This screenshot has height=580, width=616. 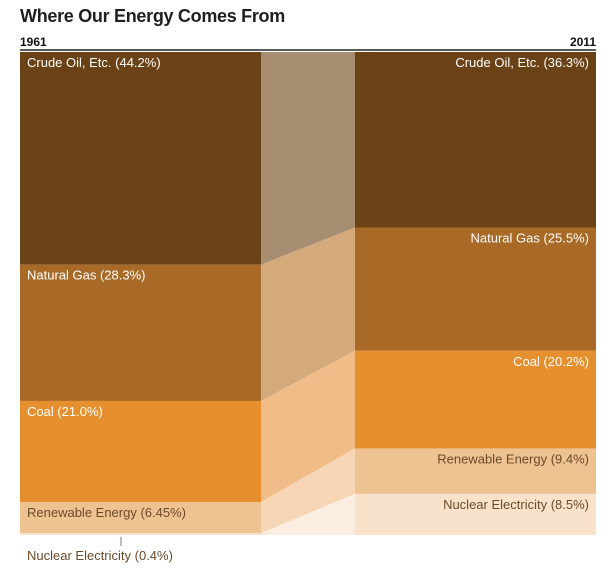 What do you see at coordinates (33, 42) in the screenshot?
I see `year-label-1961: 1961` at bounding box center [33, 42].